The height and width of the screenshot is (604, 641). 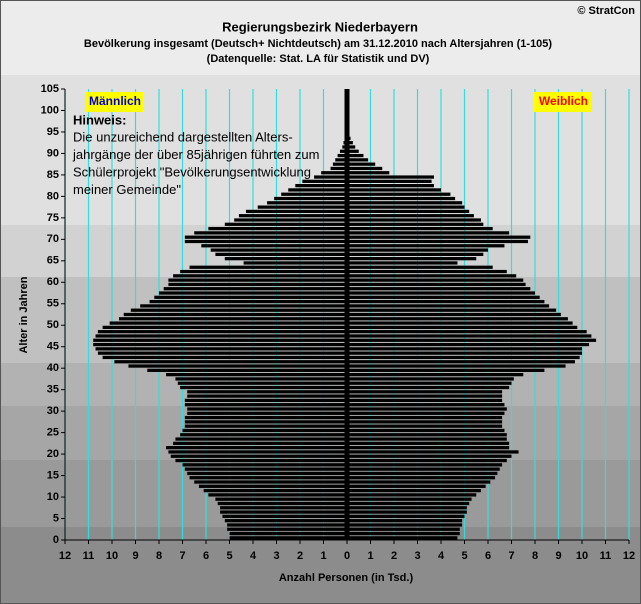 I want to click on y-tick-label: 20, so click(x=53, y=454).